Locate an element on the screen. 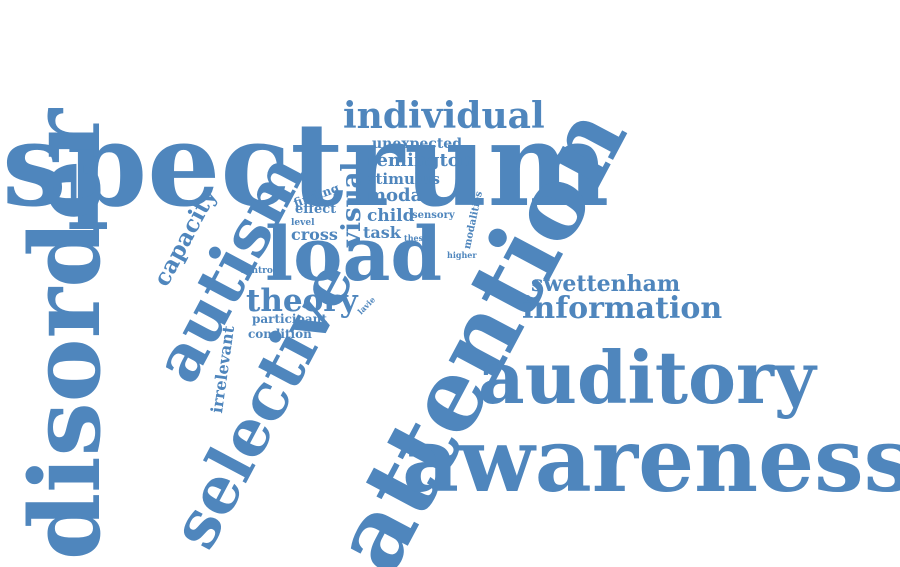  word-stimulus: stimulus is located at coordinates (403, 179).